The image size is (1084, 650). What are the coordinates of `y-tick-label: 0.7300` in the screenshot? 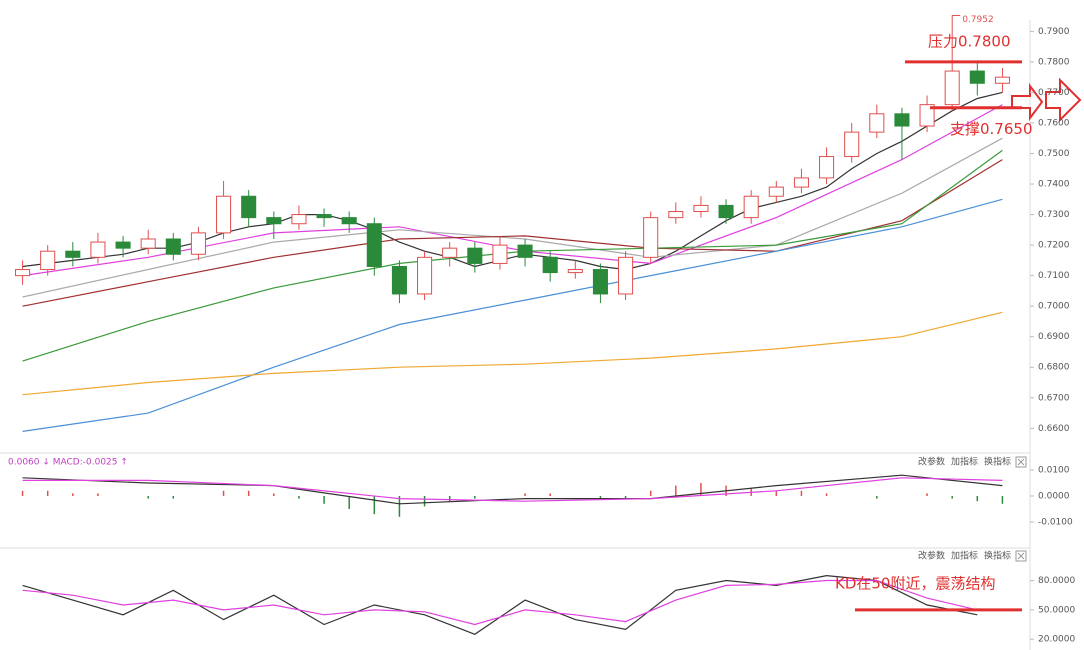 It's located at (1054, 215).